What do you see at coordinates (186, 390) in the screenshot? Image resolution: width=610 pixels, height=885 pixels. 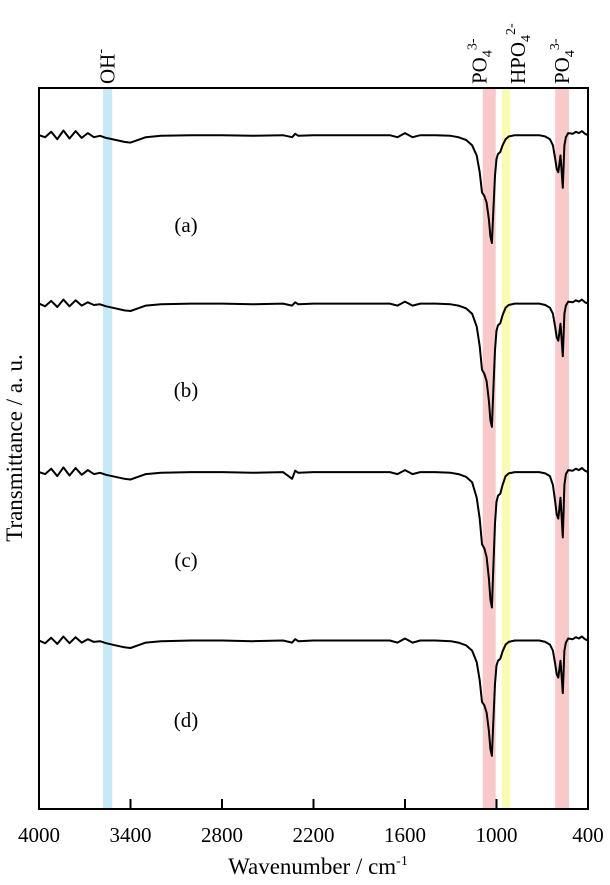 I see `spectrum-label-1: (b)` at bounding box center [186, 390].